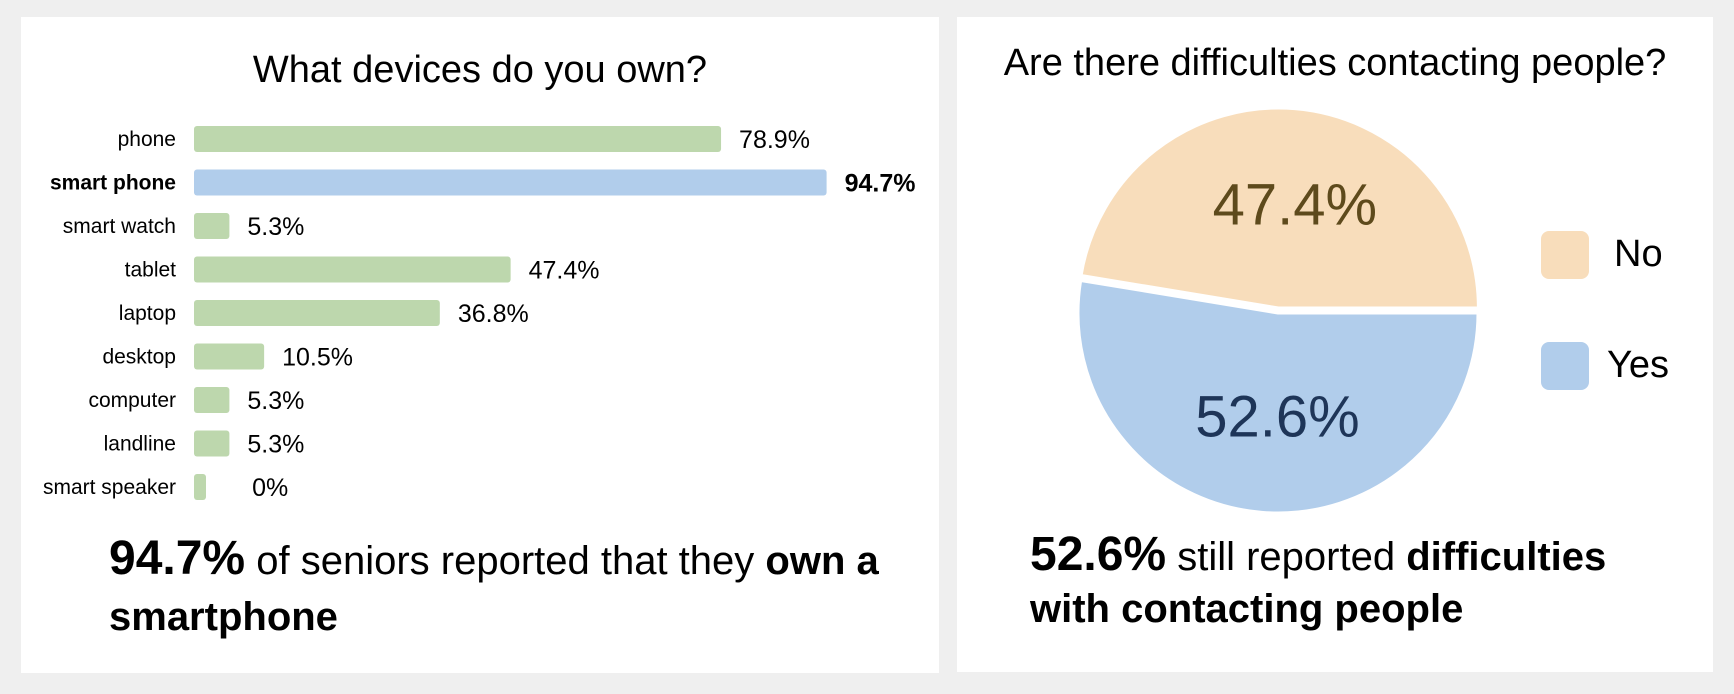  I want to click on bar-label-smart-watch: smart watch, so click(119, 226).